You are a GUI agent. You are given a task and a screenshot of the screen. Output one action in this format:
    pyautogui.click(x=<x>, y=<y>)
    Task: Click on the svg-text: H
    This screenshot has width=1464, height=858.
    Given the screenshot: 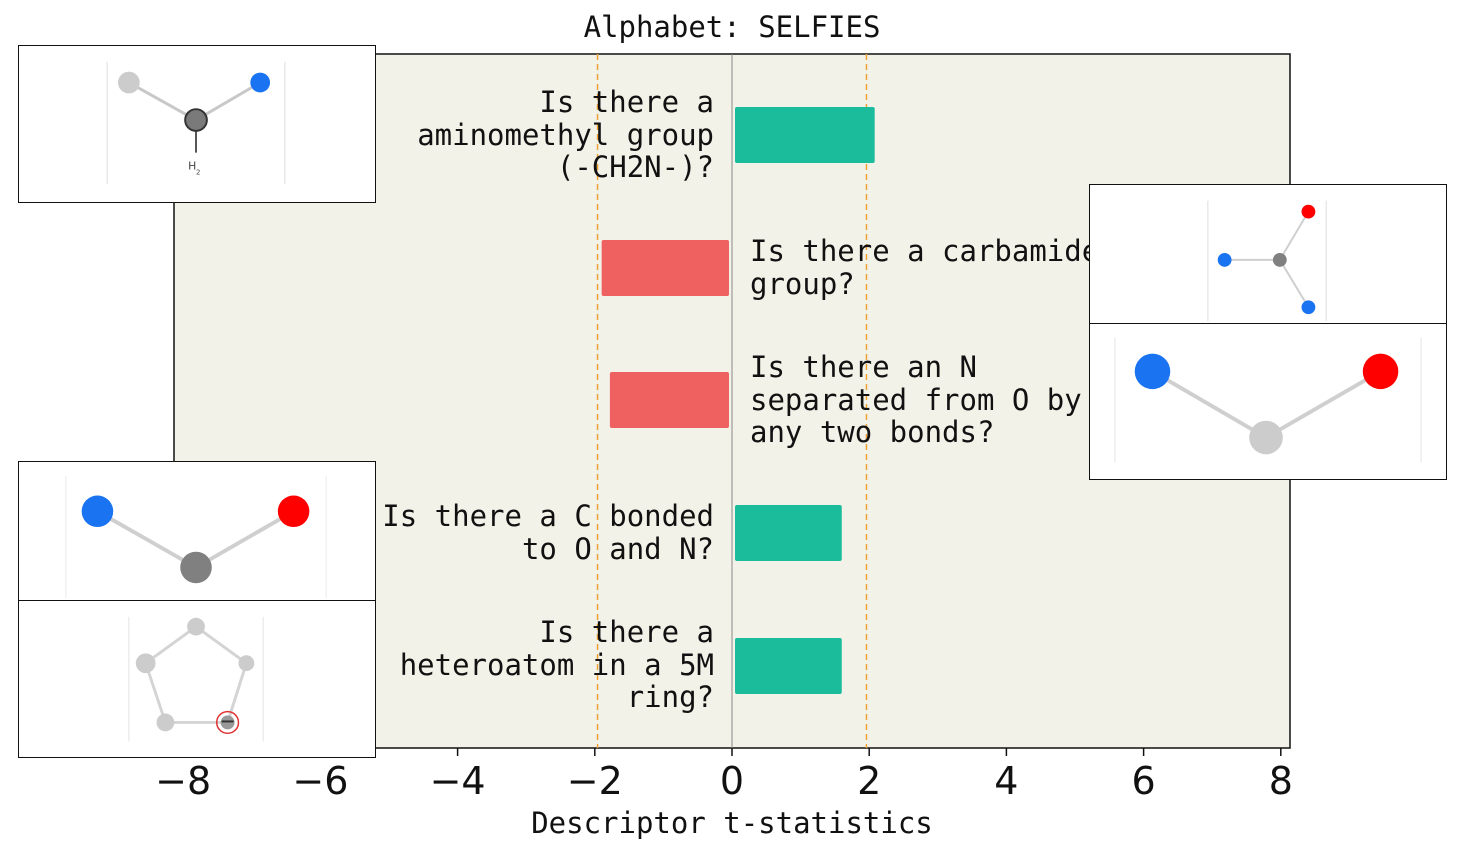 What is the action you would take?
    pyautogui.click(x=192, y=165)
    